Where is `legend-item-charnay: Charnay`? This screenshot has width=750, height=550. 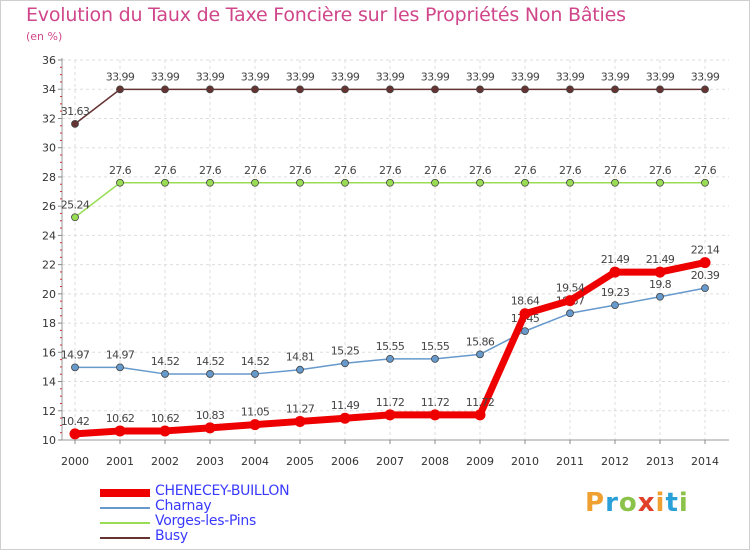
legend-item-charnay: Charnay is located at coordinates (230, 507).